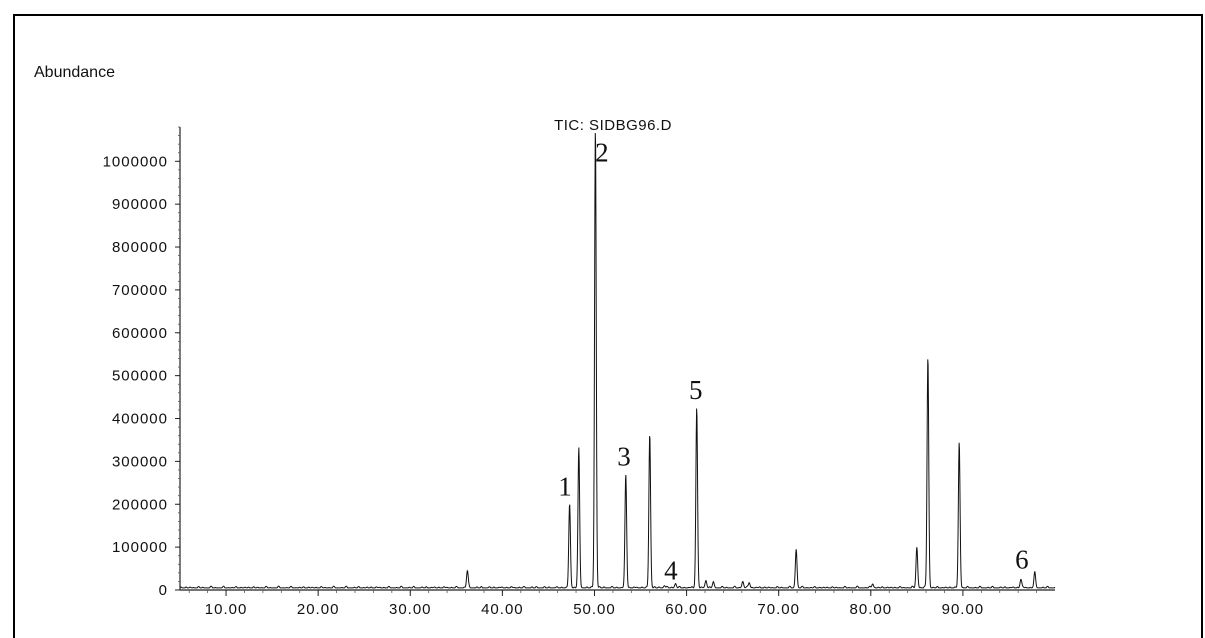  I want to click on y-tick-label: 400000, so click(140, 419).